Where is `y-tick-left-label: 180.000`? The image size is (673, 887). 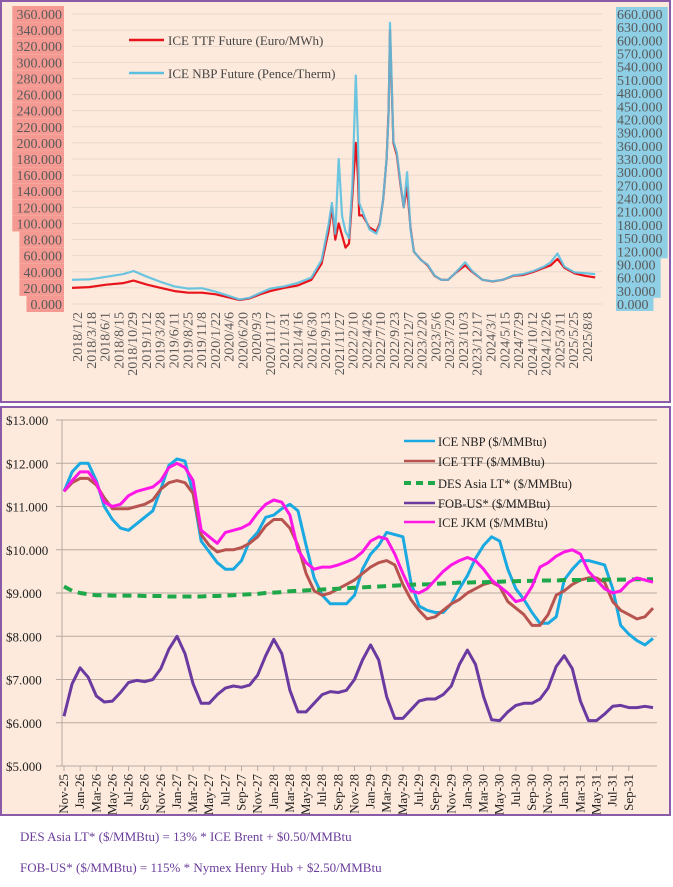
y-tick-left-label: 180.000 is located at coordinates (40, 160).